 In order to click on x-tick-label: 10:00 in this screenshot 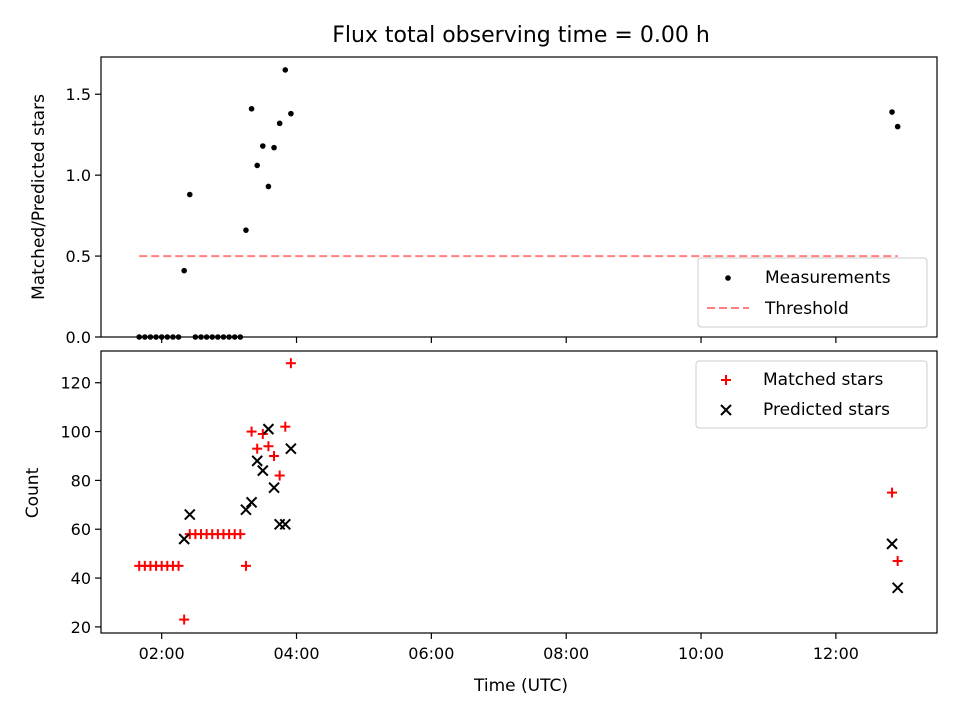, I will do `click(701, 653)`.